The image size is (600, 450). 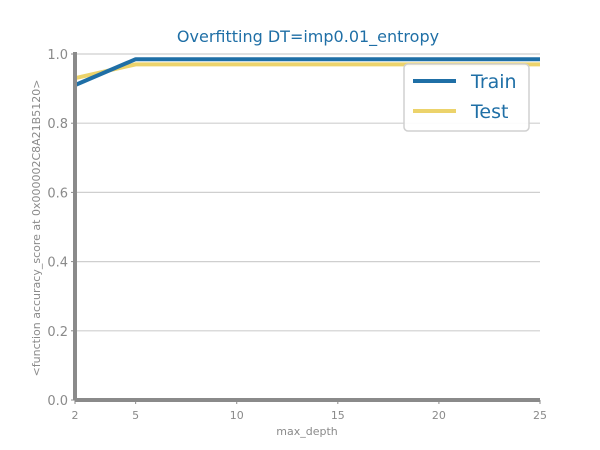 What do you see at coordinates (307, 72) in the screenshot?
I see `series-line-train` at bounding box center [307, 72].